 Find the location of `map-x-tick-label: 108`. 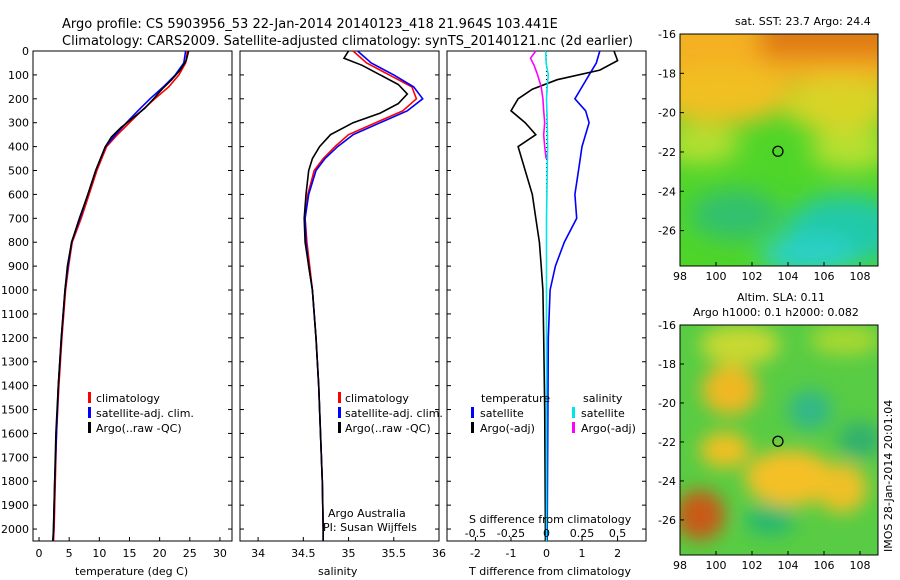

map-x-tick-label: 108 is located at coordinates (860, 276).